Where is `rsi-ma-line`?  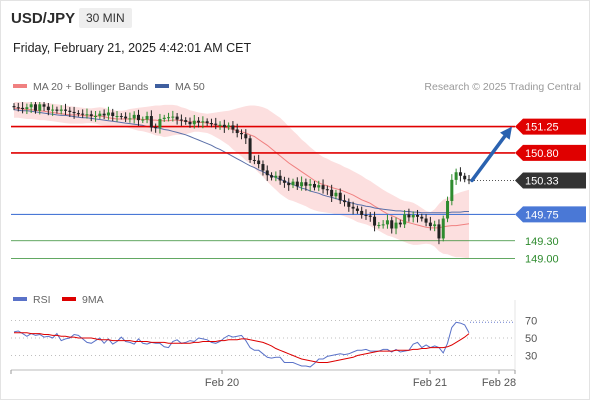
rsi-ma-line is located at coordinates (242, 347).